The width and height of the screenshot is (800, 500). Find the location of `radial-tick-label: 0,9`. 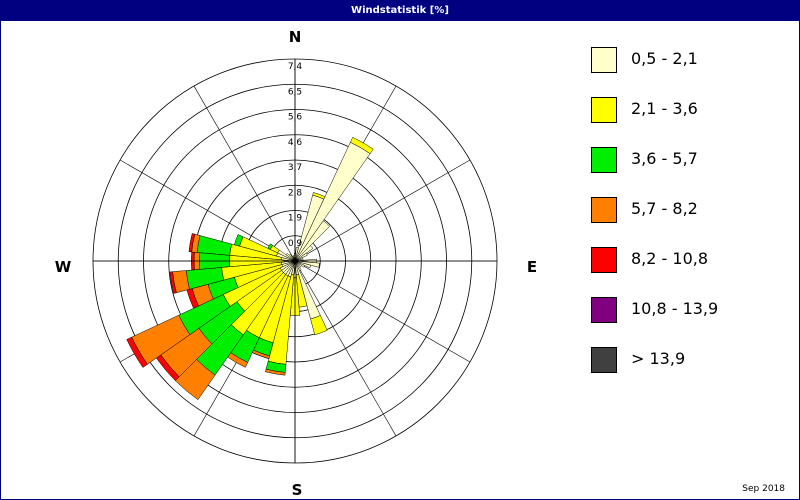

radial-tick-label: 0,9 is located at coordinates (295, 244).